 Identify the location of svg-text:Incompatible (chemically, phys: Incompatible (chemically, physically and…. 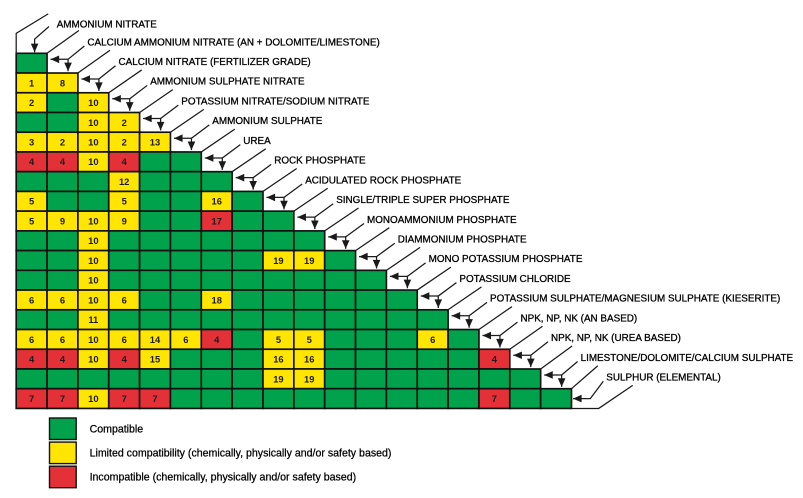
(223, 477).